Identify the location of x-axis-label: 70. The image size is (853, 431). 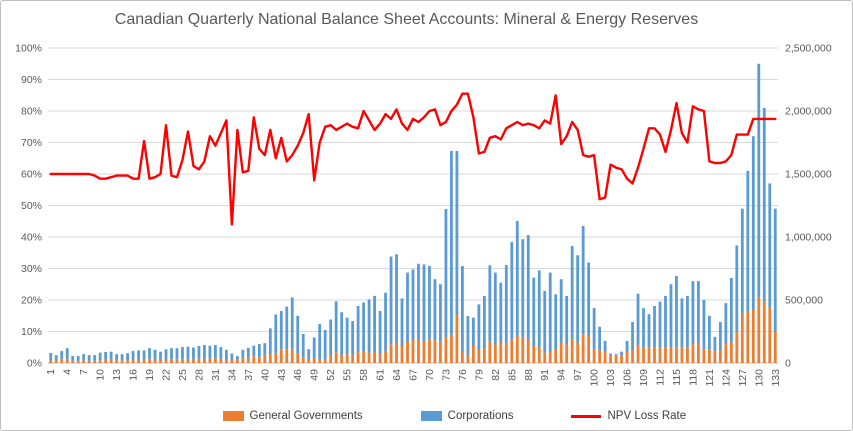
(430, 375).